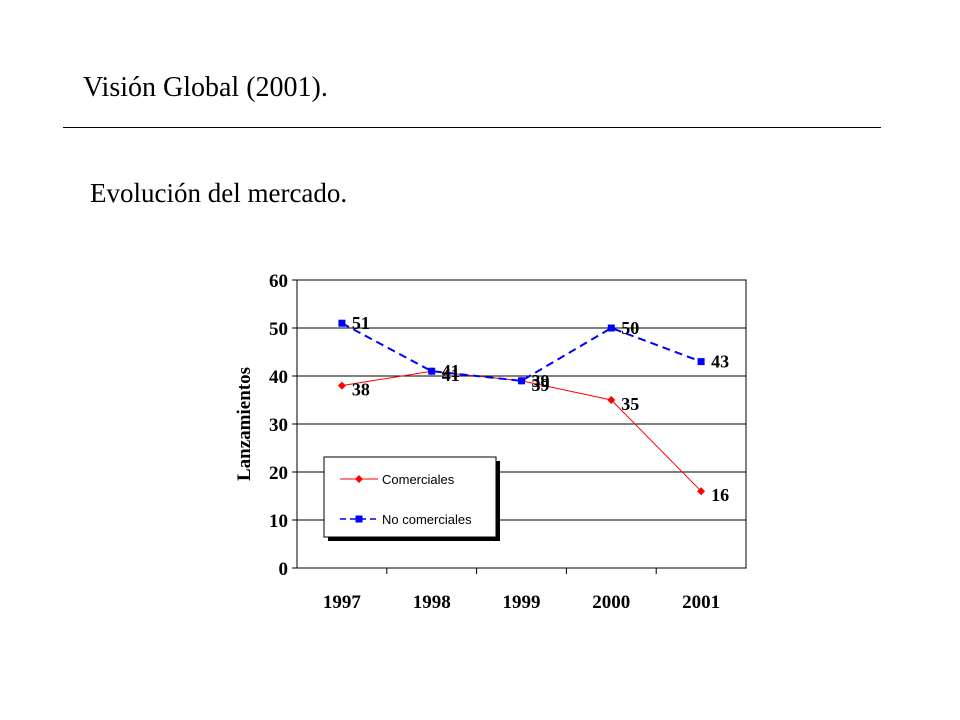 The width and height of the screenshot is (960, 720). I want to click on legend: Comerciales No comerciales, so click(411, 498).